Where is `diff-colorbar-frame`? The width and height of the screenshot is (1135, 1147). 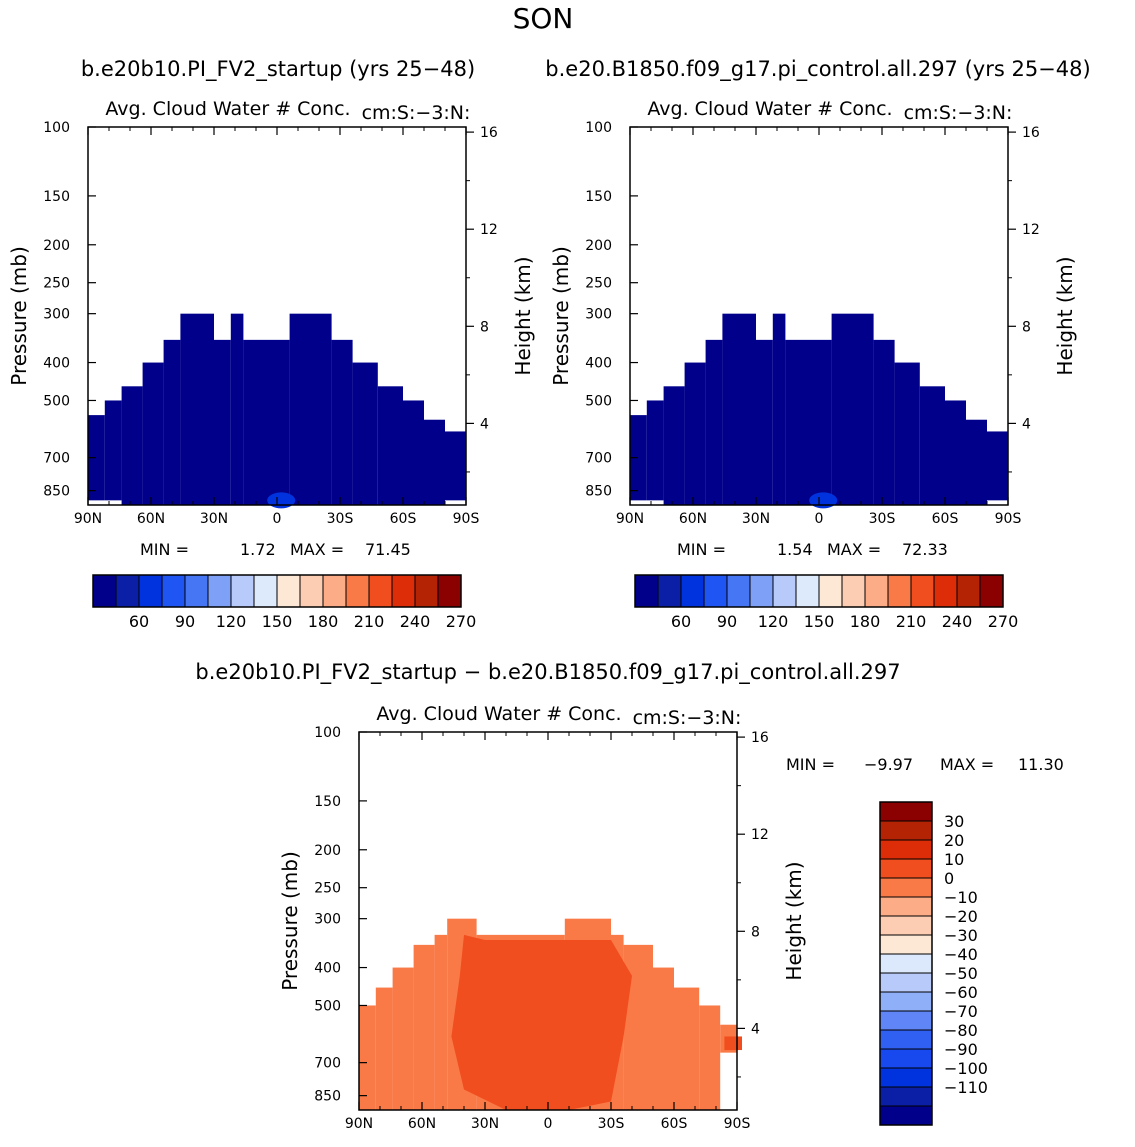 diff-colorbar-frame is located at coordinates (906, 963).